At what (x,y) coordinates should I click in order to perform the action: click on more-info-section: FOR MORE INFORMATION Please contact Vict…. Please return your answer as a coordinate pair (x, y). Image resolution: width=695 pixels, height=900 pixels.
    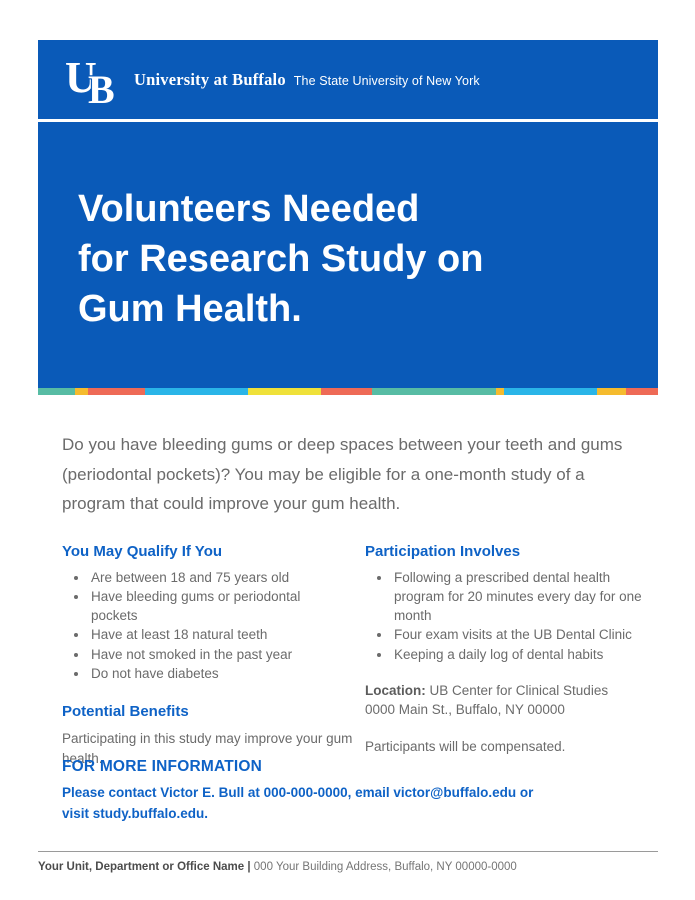
    Looking at the image, I should click on (297, 791).